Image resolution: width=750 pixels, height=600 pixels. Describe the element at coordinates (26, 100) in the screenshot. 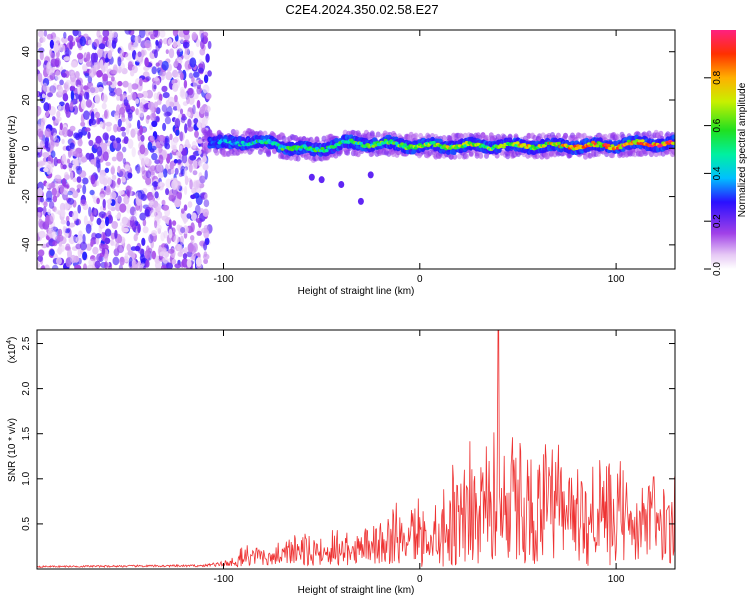

I see `y-tick-label: 20` at that location.